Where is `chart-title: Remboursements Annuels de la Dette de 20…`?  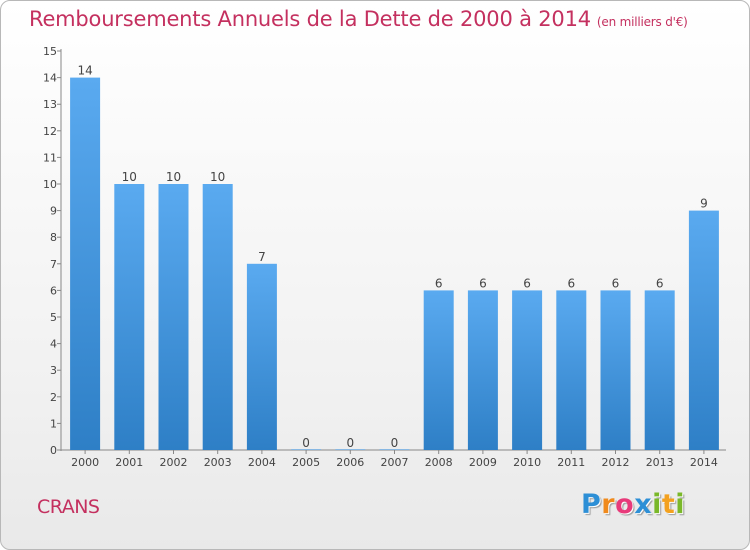
chart-title: Remboursements Annuels de la Dette de 20… is located at coordinates (358, 19).